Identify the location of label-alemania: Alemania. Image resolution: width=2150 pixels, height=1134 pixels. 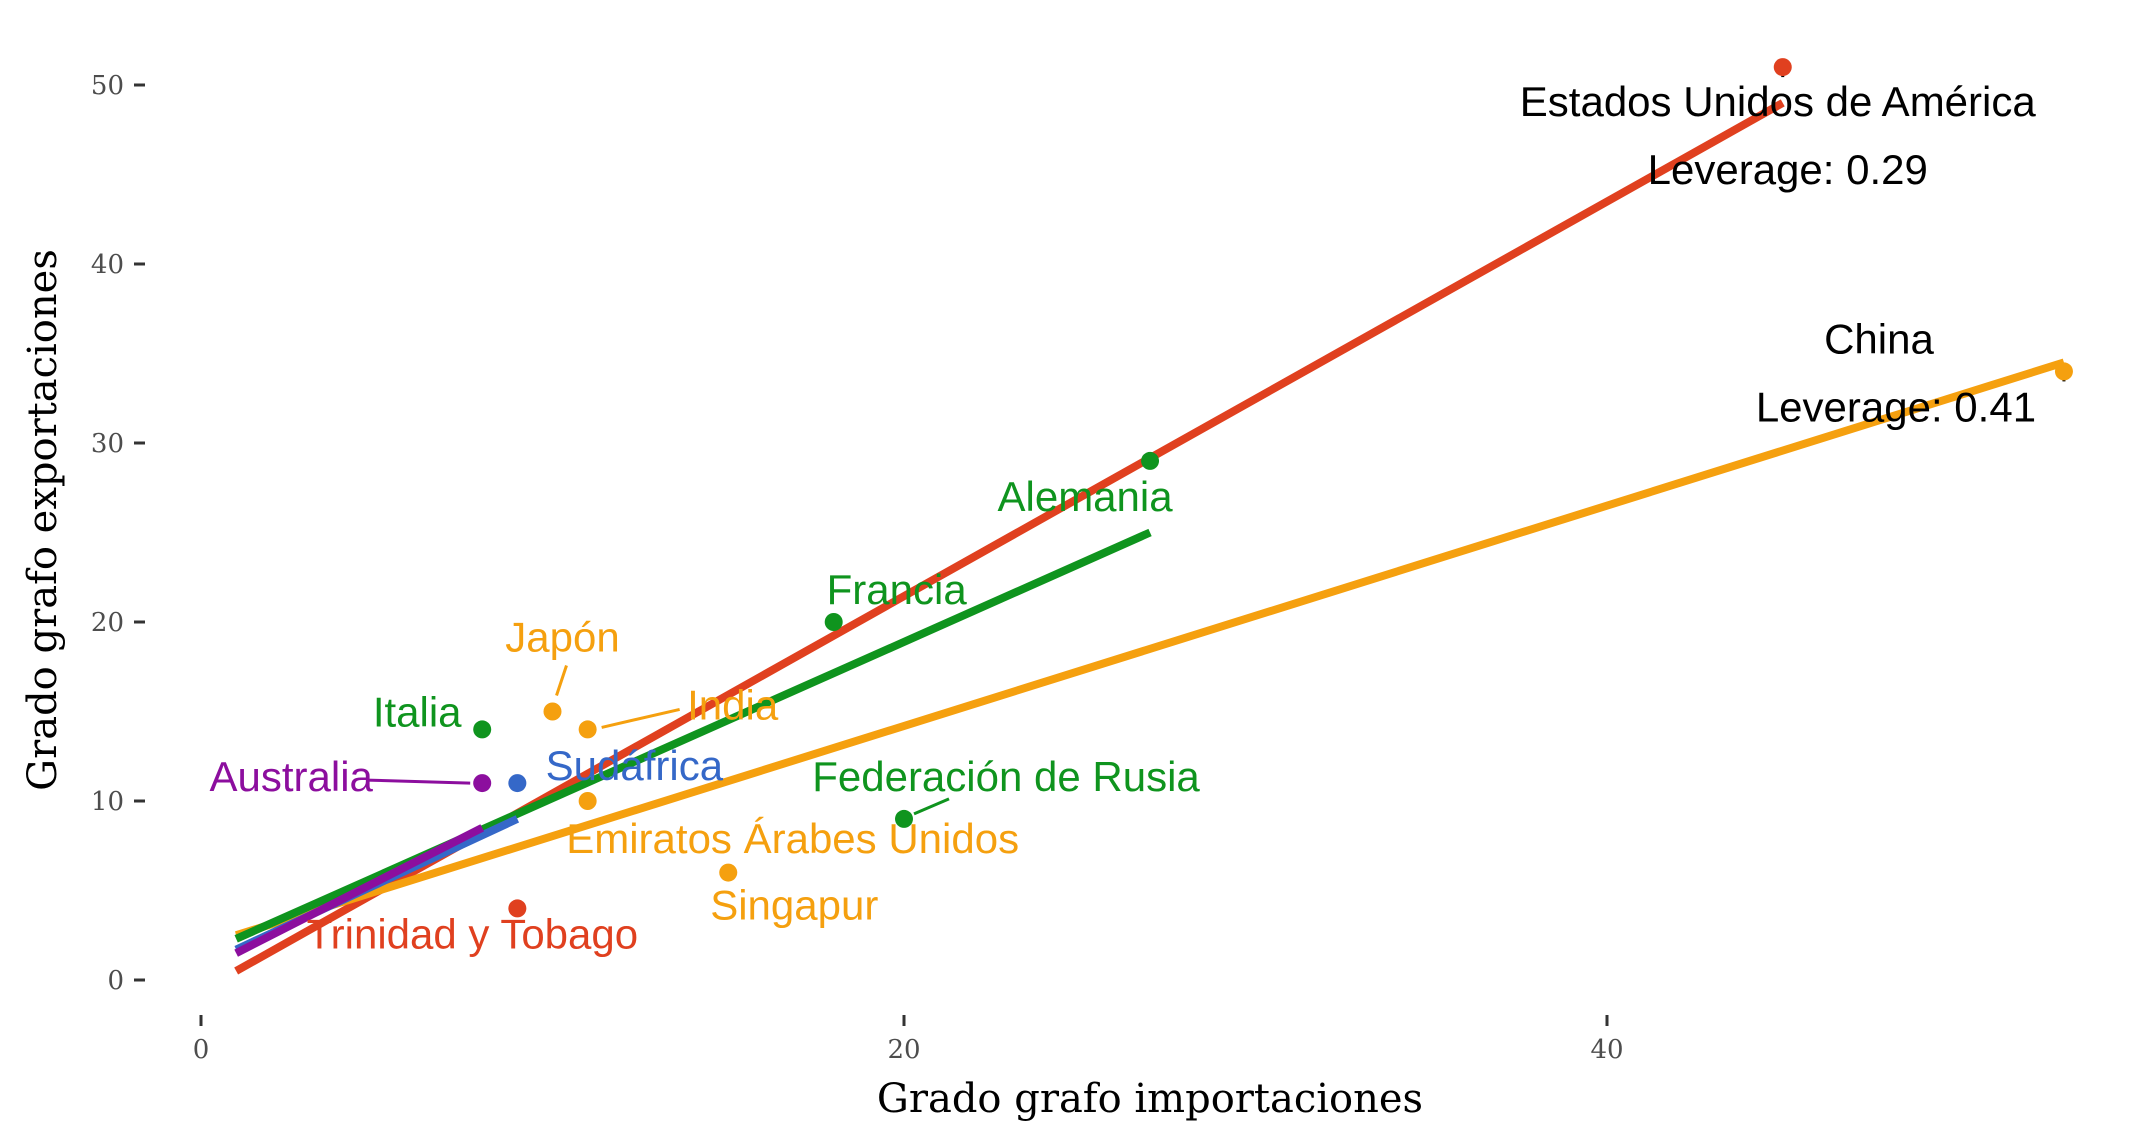
(1085, 496).